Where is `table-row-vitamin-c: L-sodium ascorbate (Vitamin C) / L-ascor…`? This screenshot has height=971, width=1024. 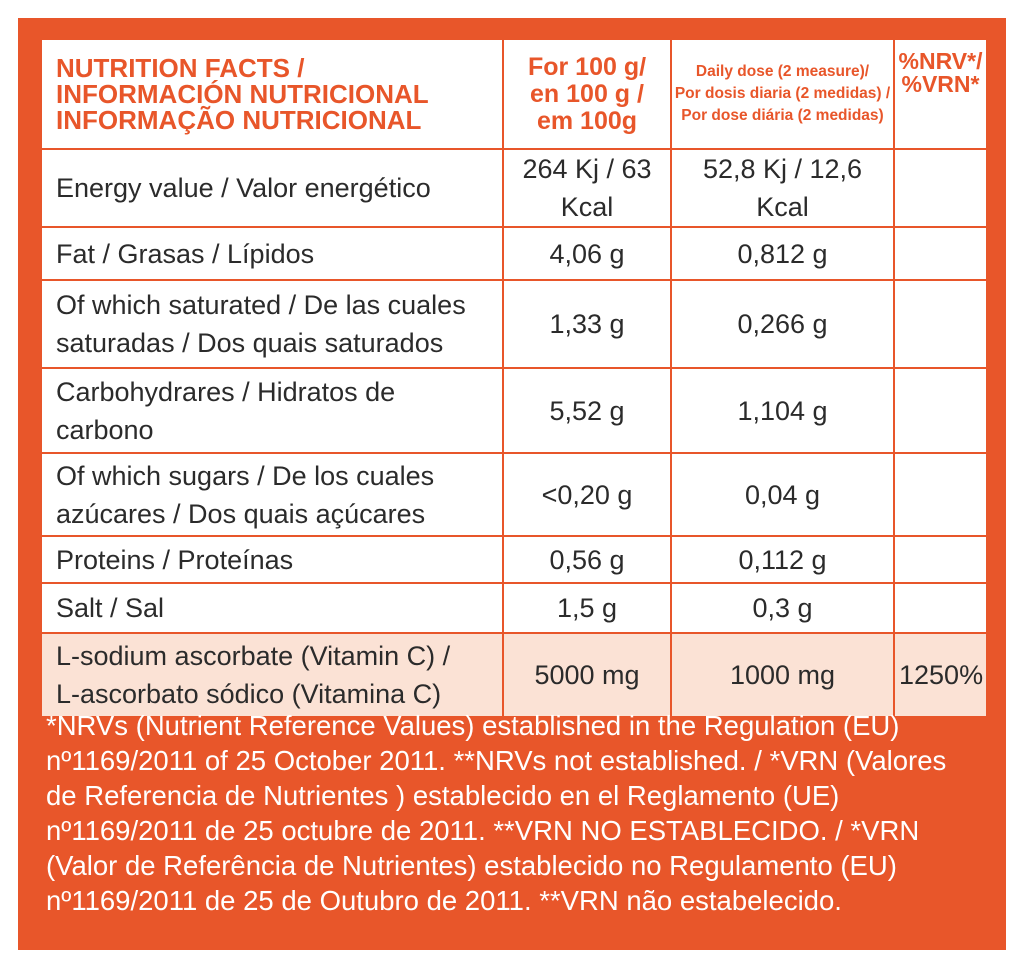
table-row-vitamin-c: L-sodium ascorbate (Vitamin C) / L-ascor… is located at coordinates (514, 675).